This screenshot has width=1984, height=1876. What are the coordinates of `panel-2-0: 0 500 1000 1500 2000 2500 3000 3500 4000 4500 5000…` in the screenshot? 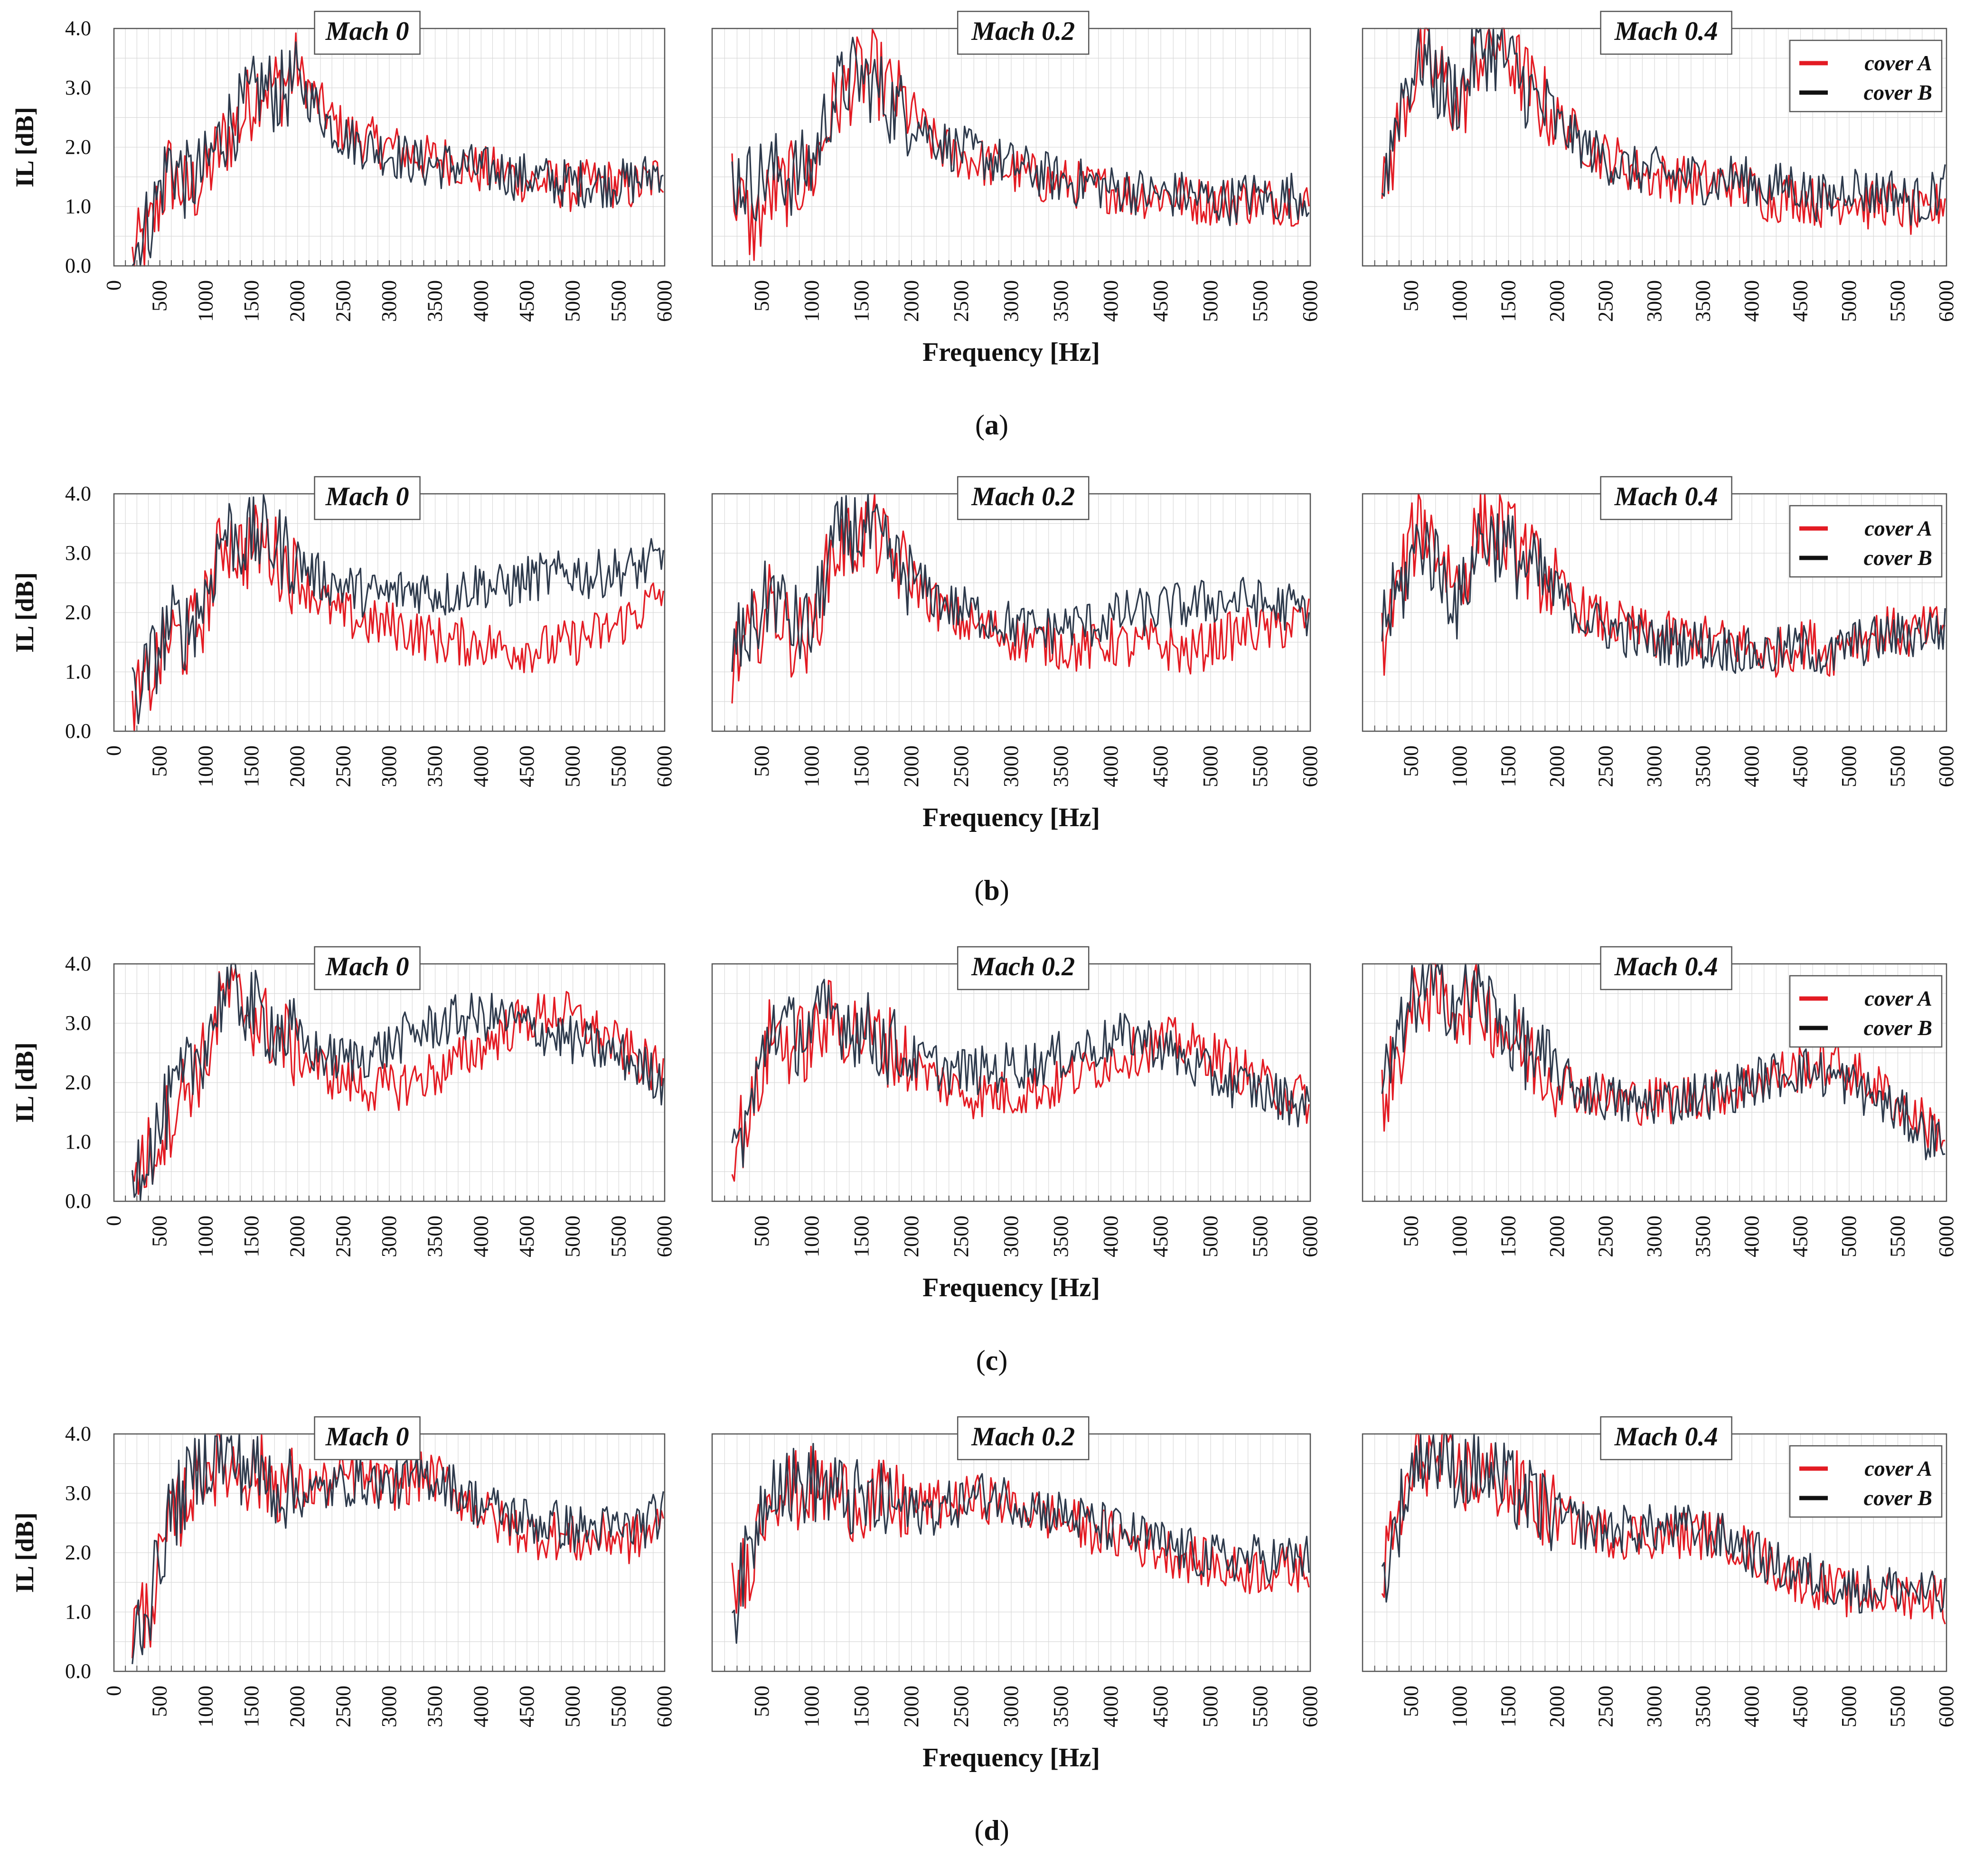 It's located at (343, 1101).